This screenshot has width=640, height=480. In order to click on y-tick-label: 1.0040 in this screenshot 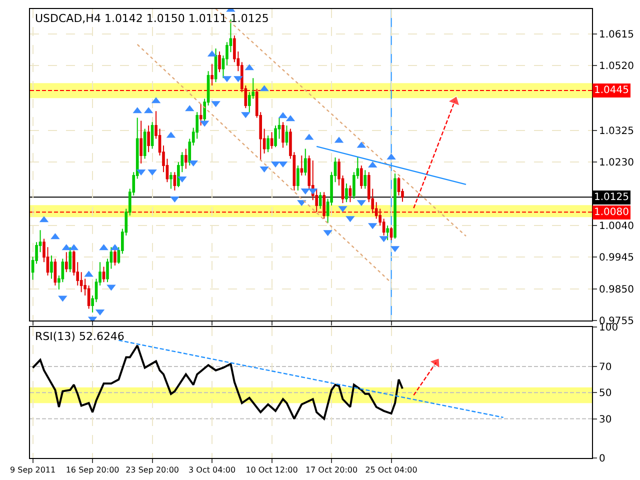, I will do `click(616, 226)`.